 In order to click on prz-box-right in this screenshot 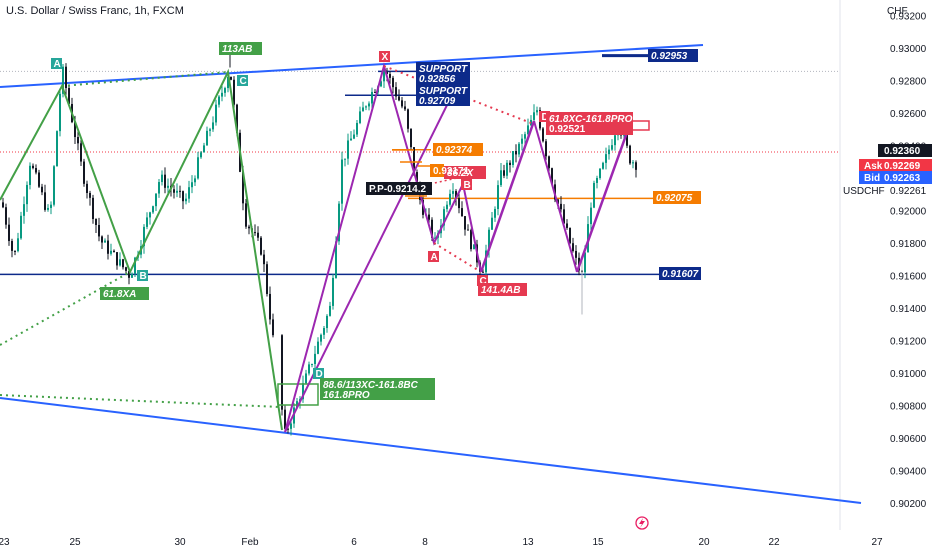, I will do `click(640, 125)`.